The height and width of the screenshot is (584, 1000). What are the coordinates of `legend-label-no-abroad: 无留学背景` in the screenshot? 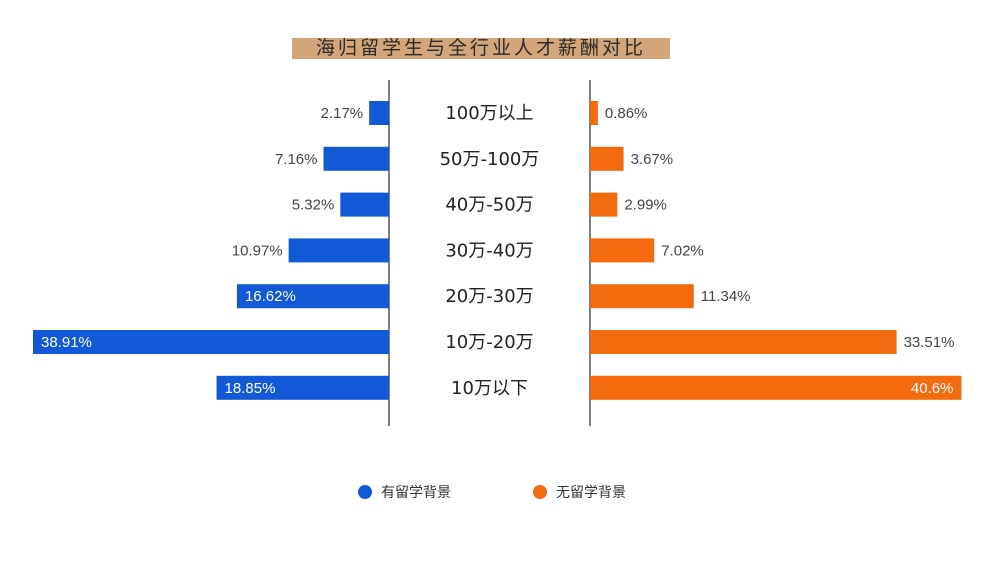 It's located at (591, 493).